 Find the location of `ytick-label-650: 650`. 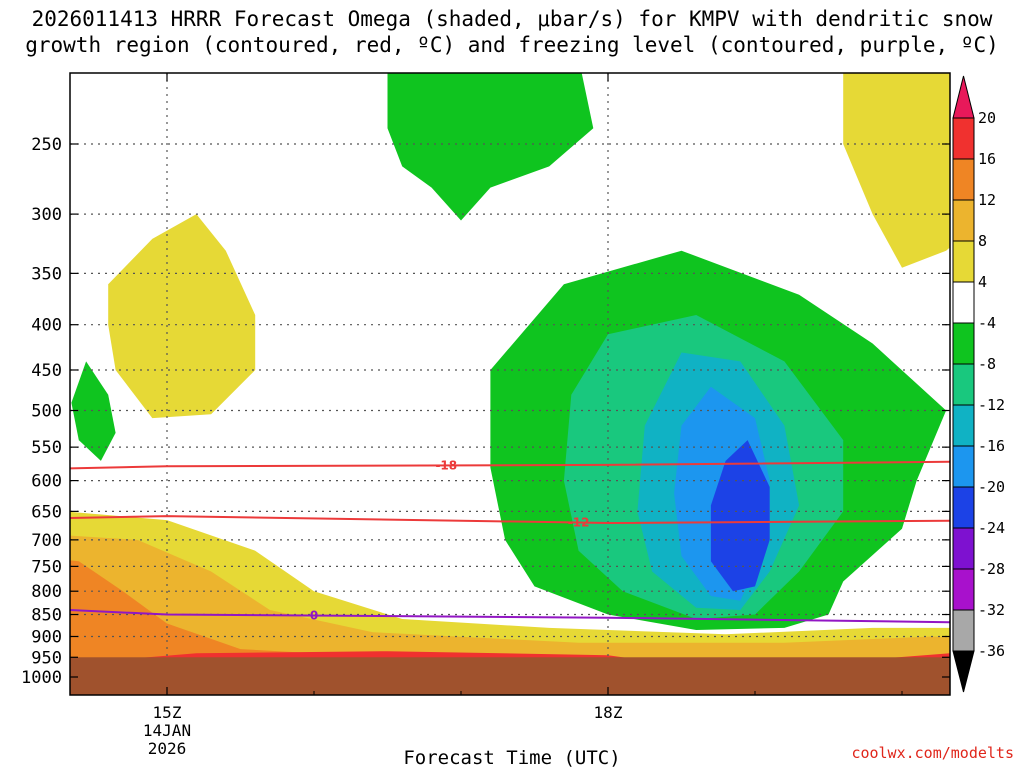

ytick-label-650: 650 is located at coordinates (46, 512).